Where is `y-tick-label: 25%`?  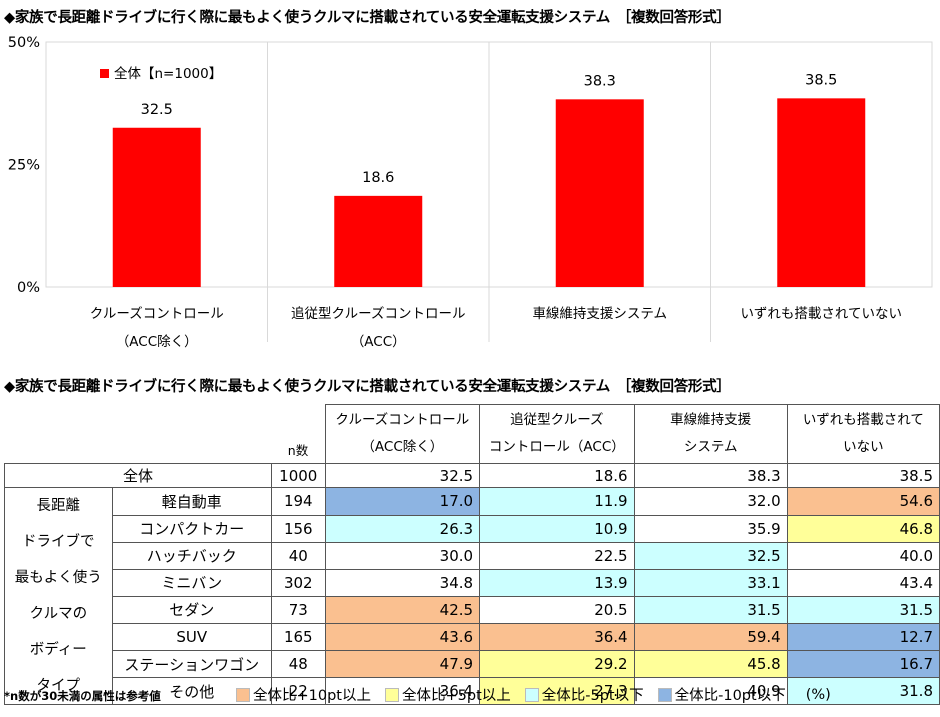
y-tick-label: 25% is located at coordinates (24, 166).